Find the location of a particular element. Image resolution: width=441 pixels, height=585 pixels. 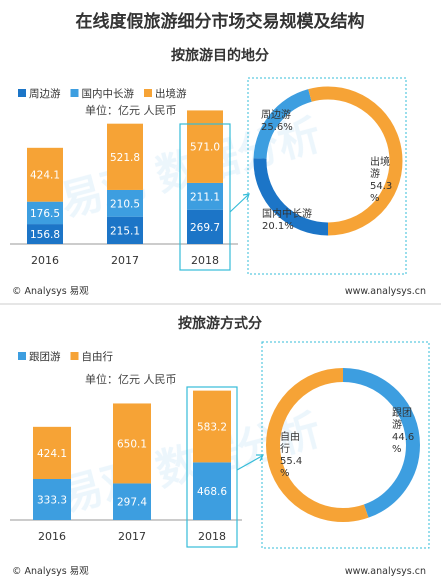

section2-title: 按旅游方式分 is located at coordinates (220, 323).